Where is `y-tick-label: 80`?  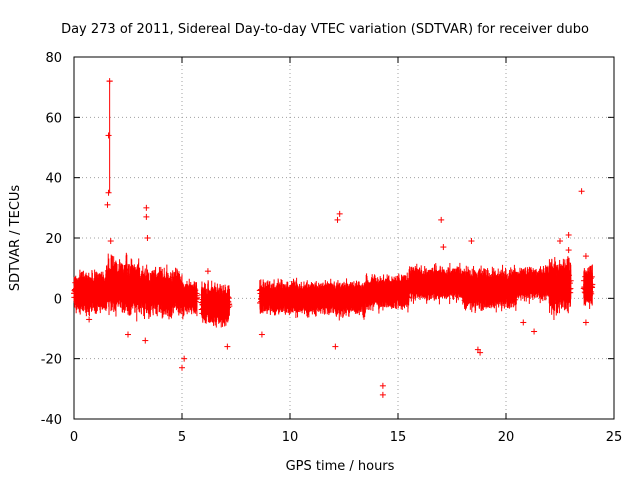
y-tick-label: 80 is located at coordinates (53, 58).